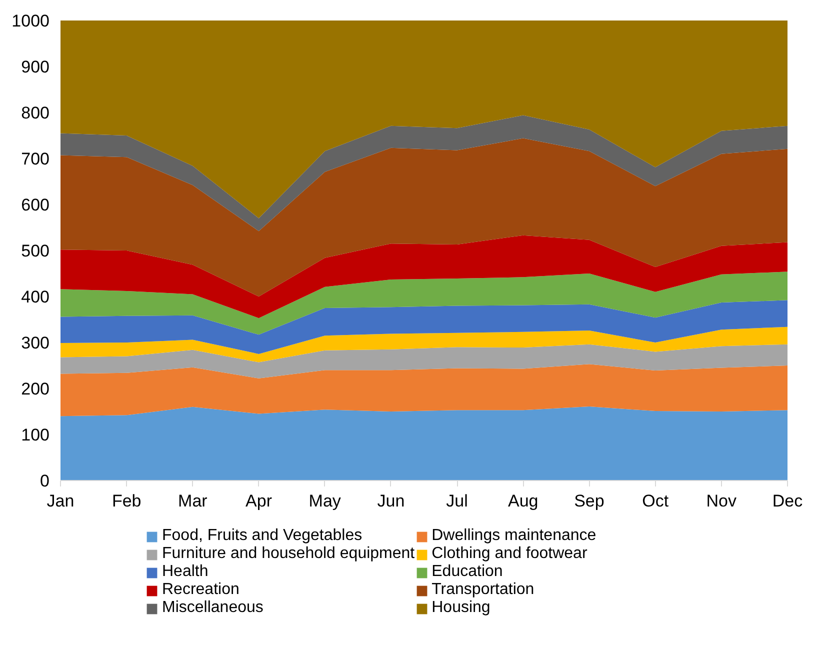 Image resolution: width=820 pixels, height=671 pixels. What do you see at coordinates (467, 572) in the screenshot?
I see `legend-label: Education` at bounding box center [467, 572].